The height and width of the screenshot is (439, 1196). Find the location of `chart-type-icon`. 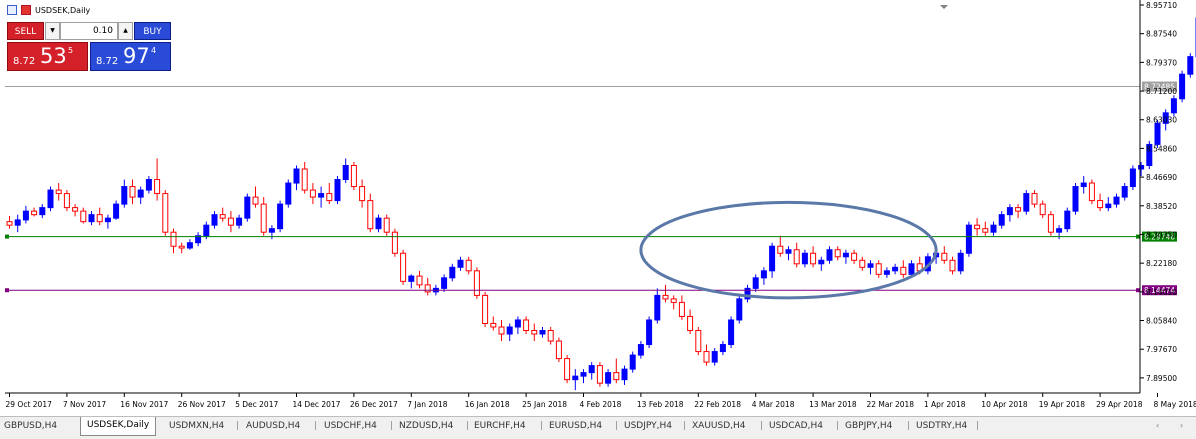

chart-type-icon is located at coordinates (26, 10).